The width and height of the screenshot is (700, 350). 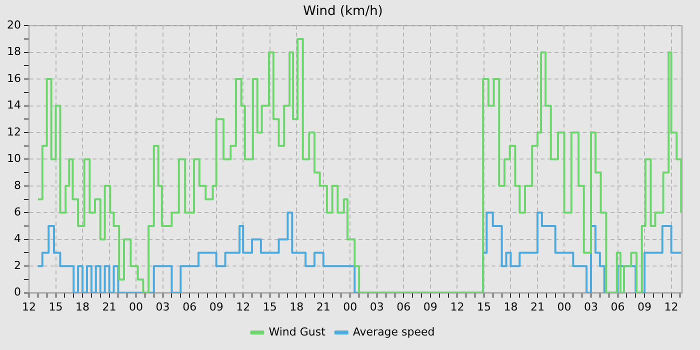 What do you see at coordinates (343, 12) in the screenshot?
I see `chart-title: Wind (km/h)` at bounding box center [343, 12].